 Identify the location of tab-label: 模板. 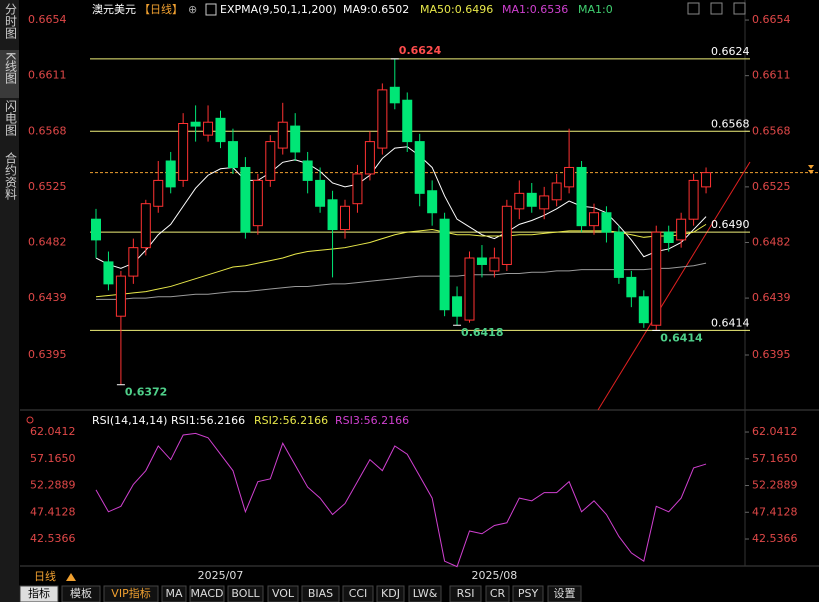
(81, 593).